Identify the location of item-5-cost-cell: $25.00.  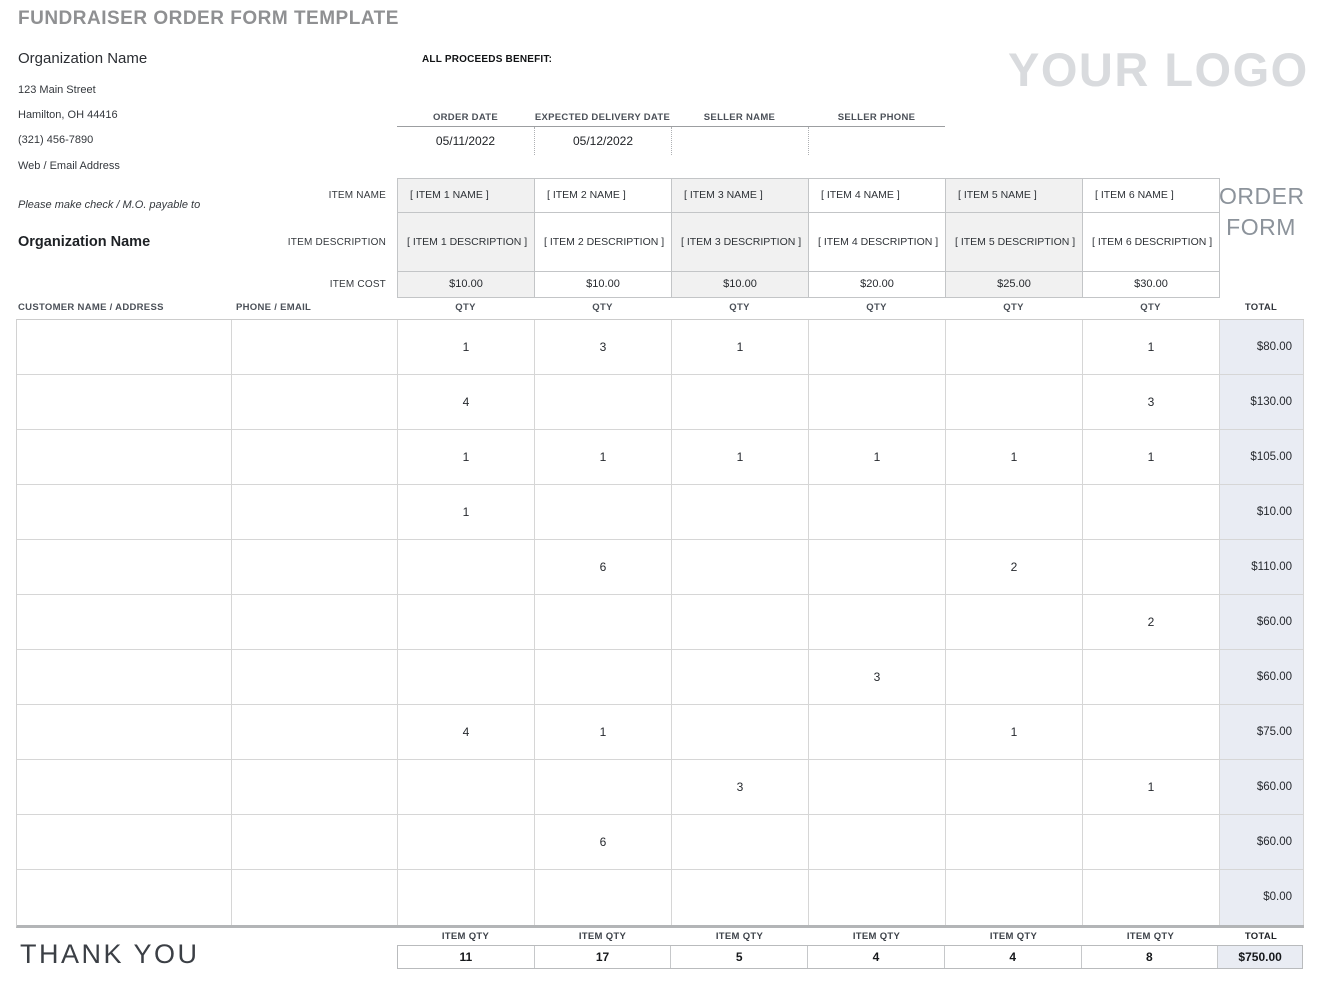
(1014, 285).